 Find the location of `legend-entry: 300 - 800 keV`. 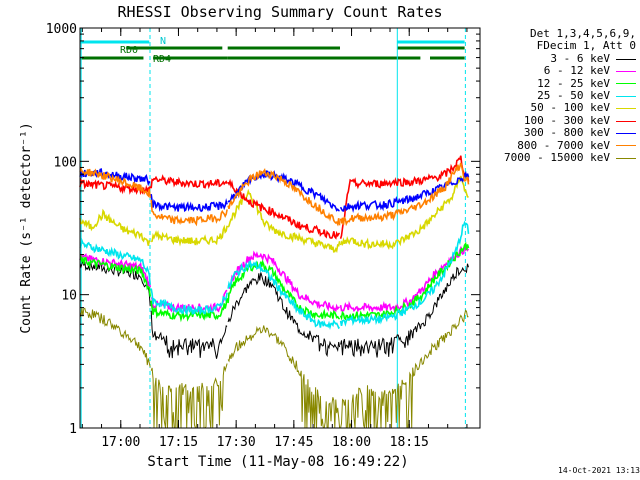

legend-entry: 300 - 800 keV is located at coordinates (557, 133).